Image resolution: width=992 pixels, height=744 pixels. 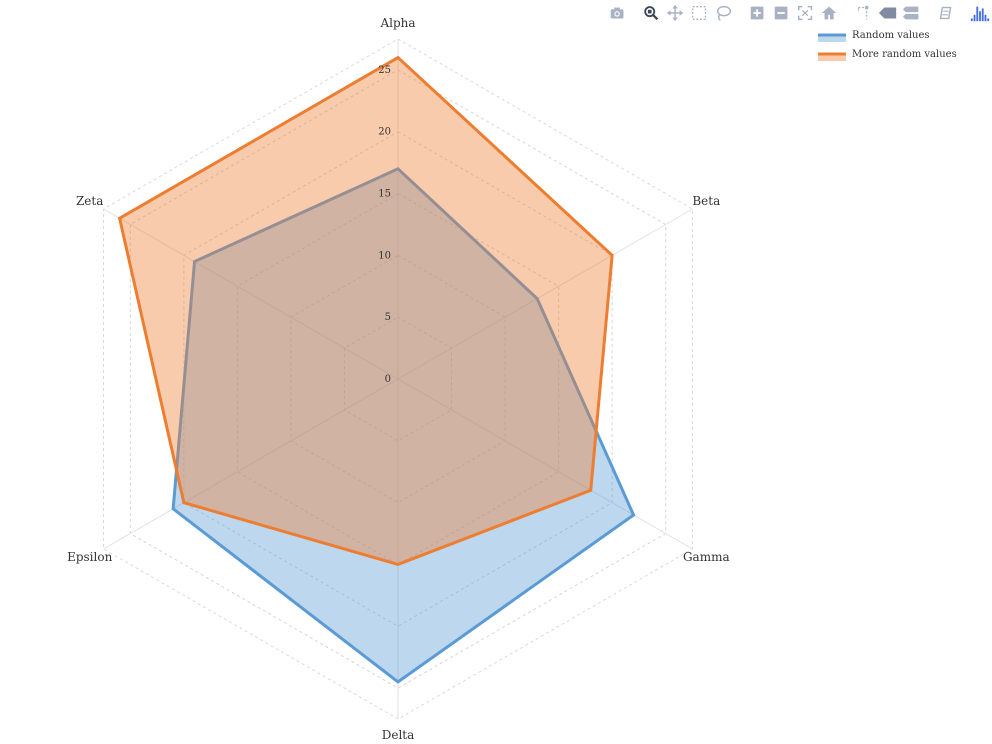 I want to click on reset-axes-icon, so click(x=829, y=13).